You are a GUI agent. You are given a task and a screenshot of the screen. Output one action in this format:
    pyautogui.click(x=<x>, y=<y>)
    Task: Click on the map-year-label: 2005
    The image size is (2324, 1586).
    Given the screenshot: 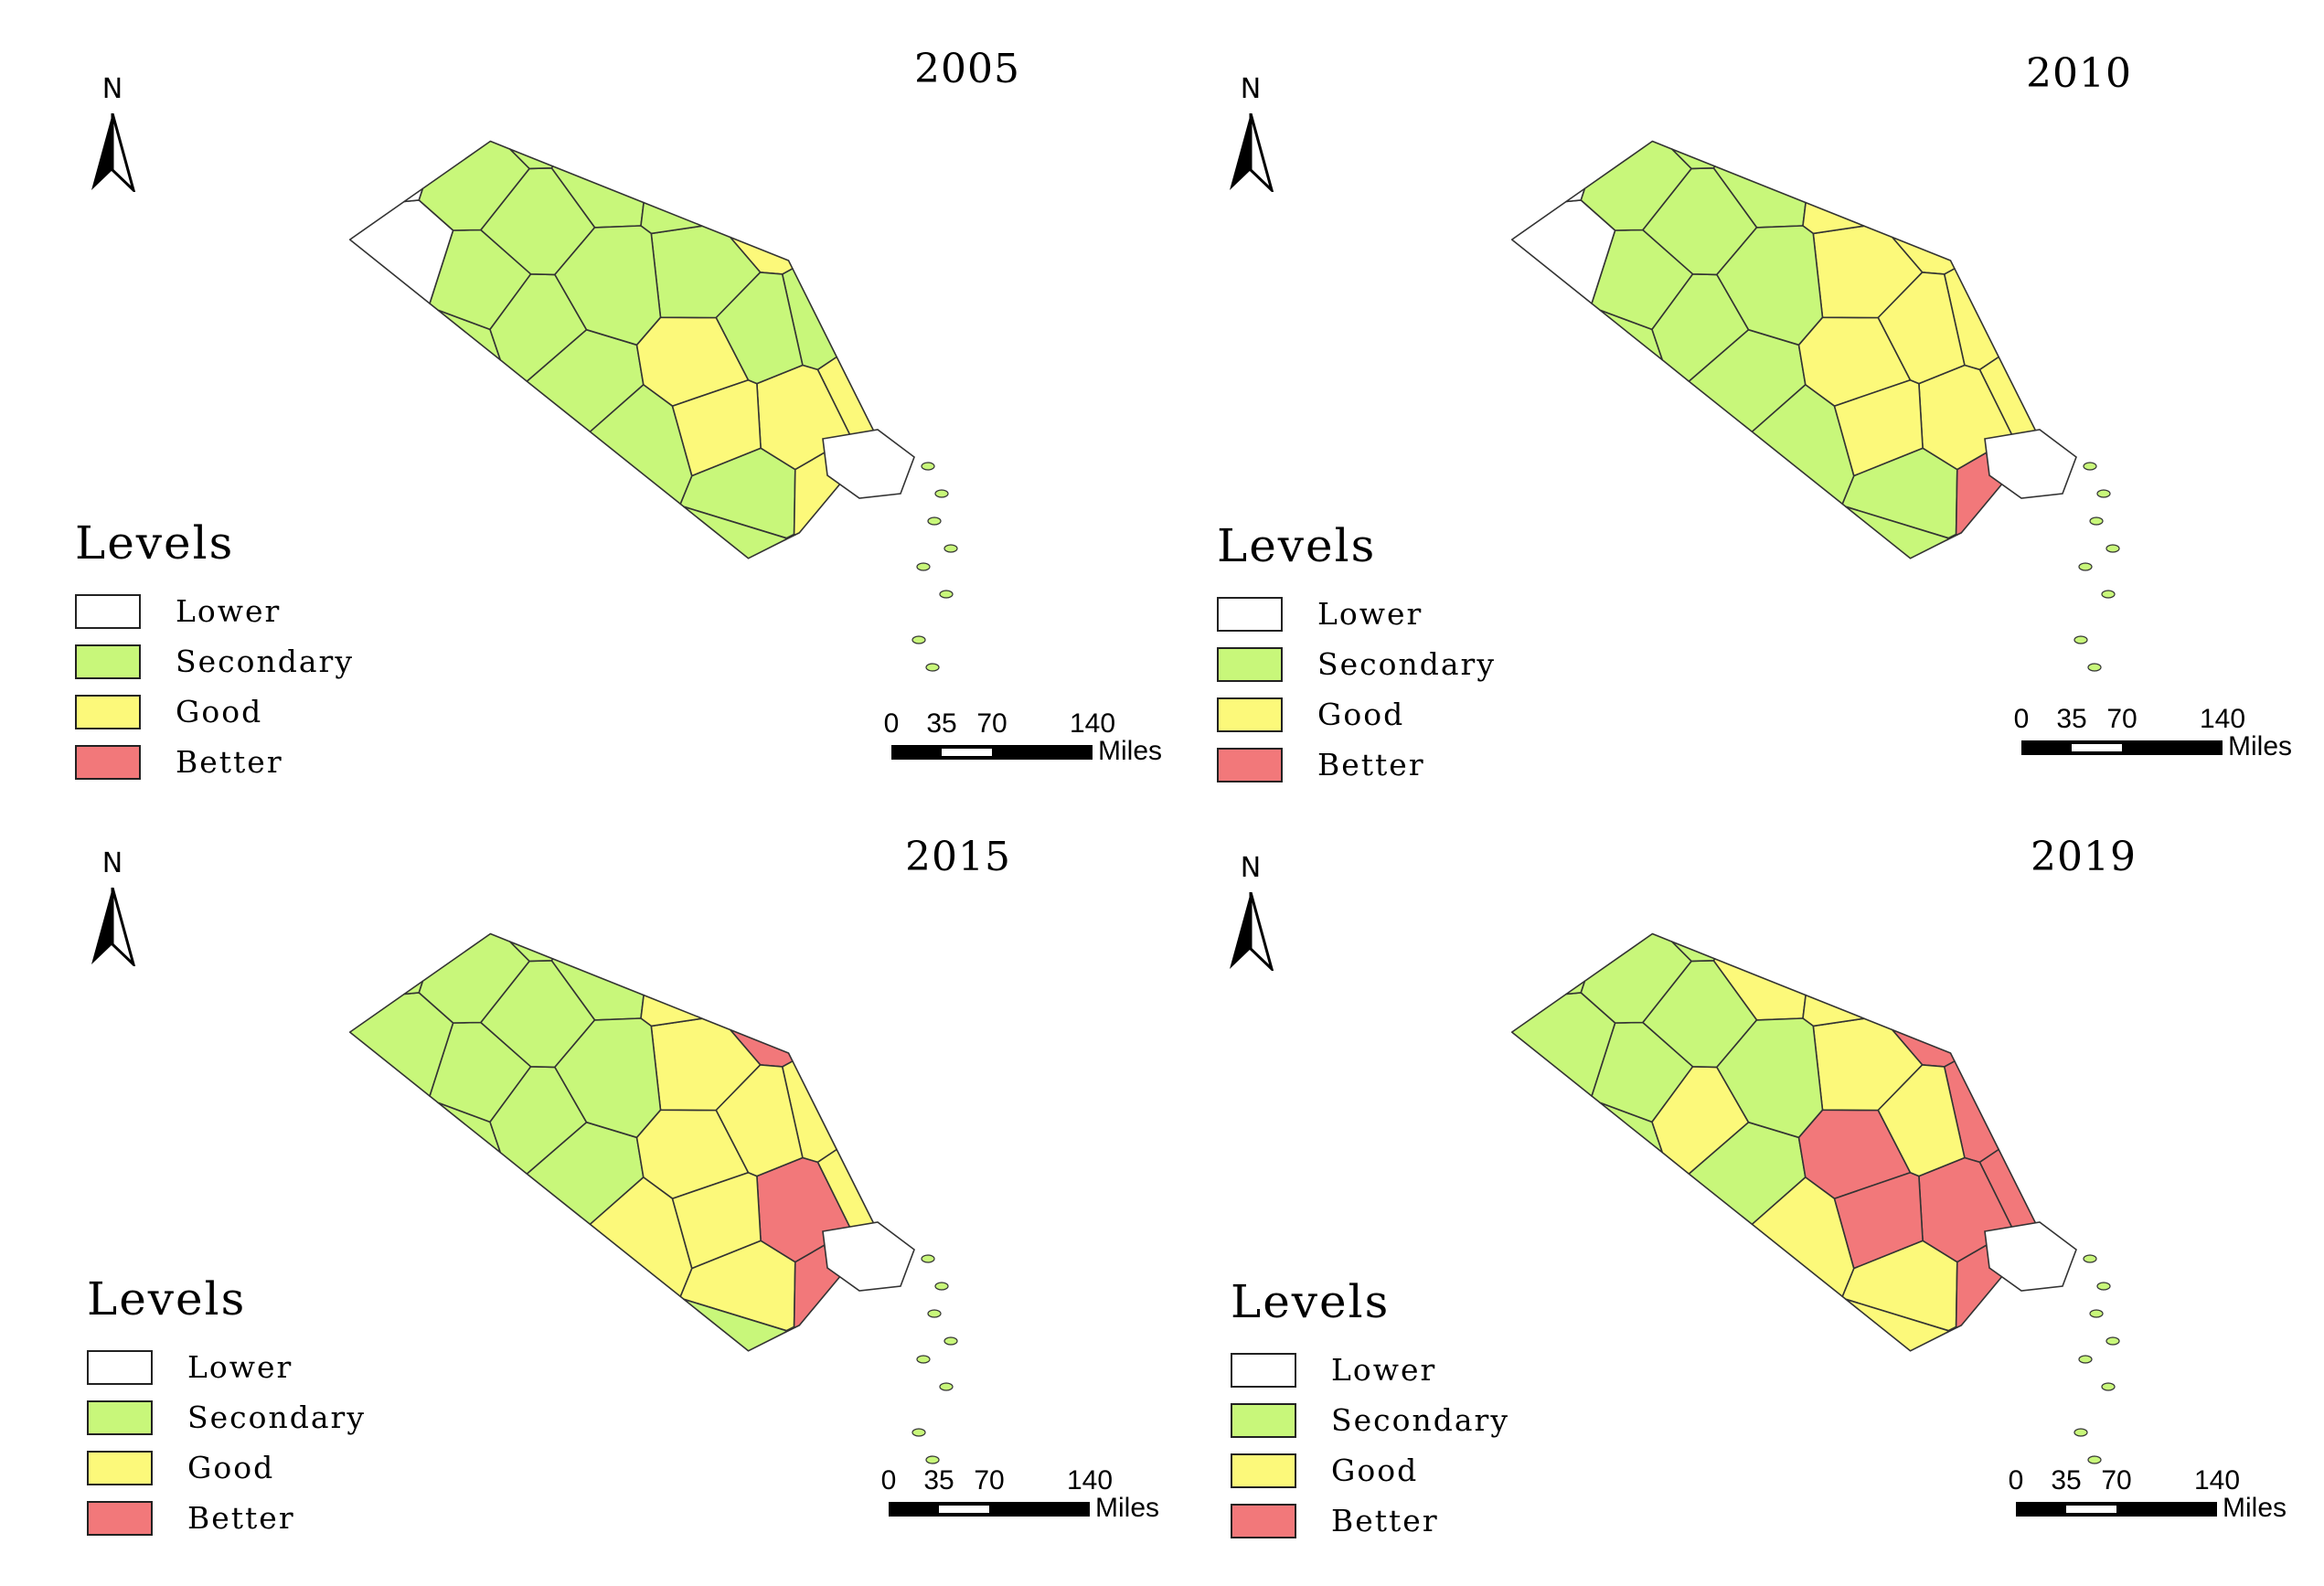 What is the action you would take?
    pyautogui.click(x=967, y=69)
    